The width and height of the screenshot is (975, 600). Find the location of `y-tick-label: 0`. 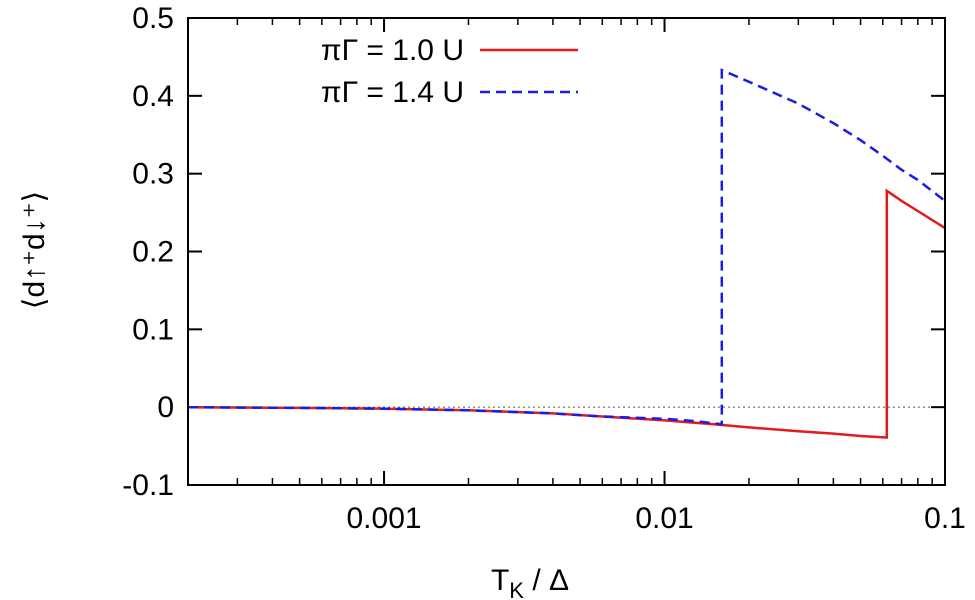

y-tick-label: 0 is located at coordinates (165, 407).